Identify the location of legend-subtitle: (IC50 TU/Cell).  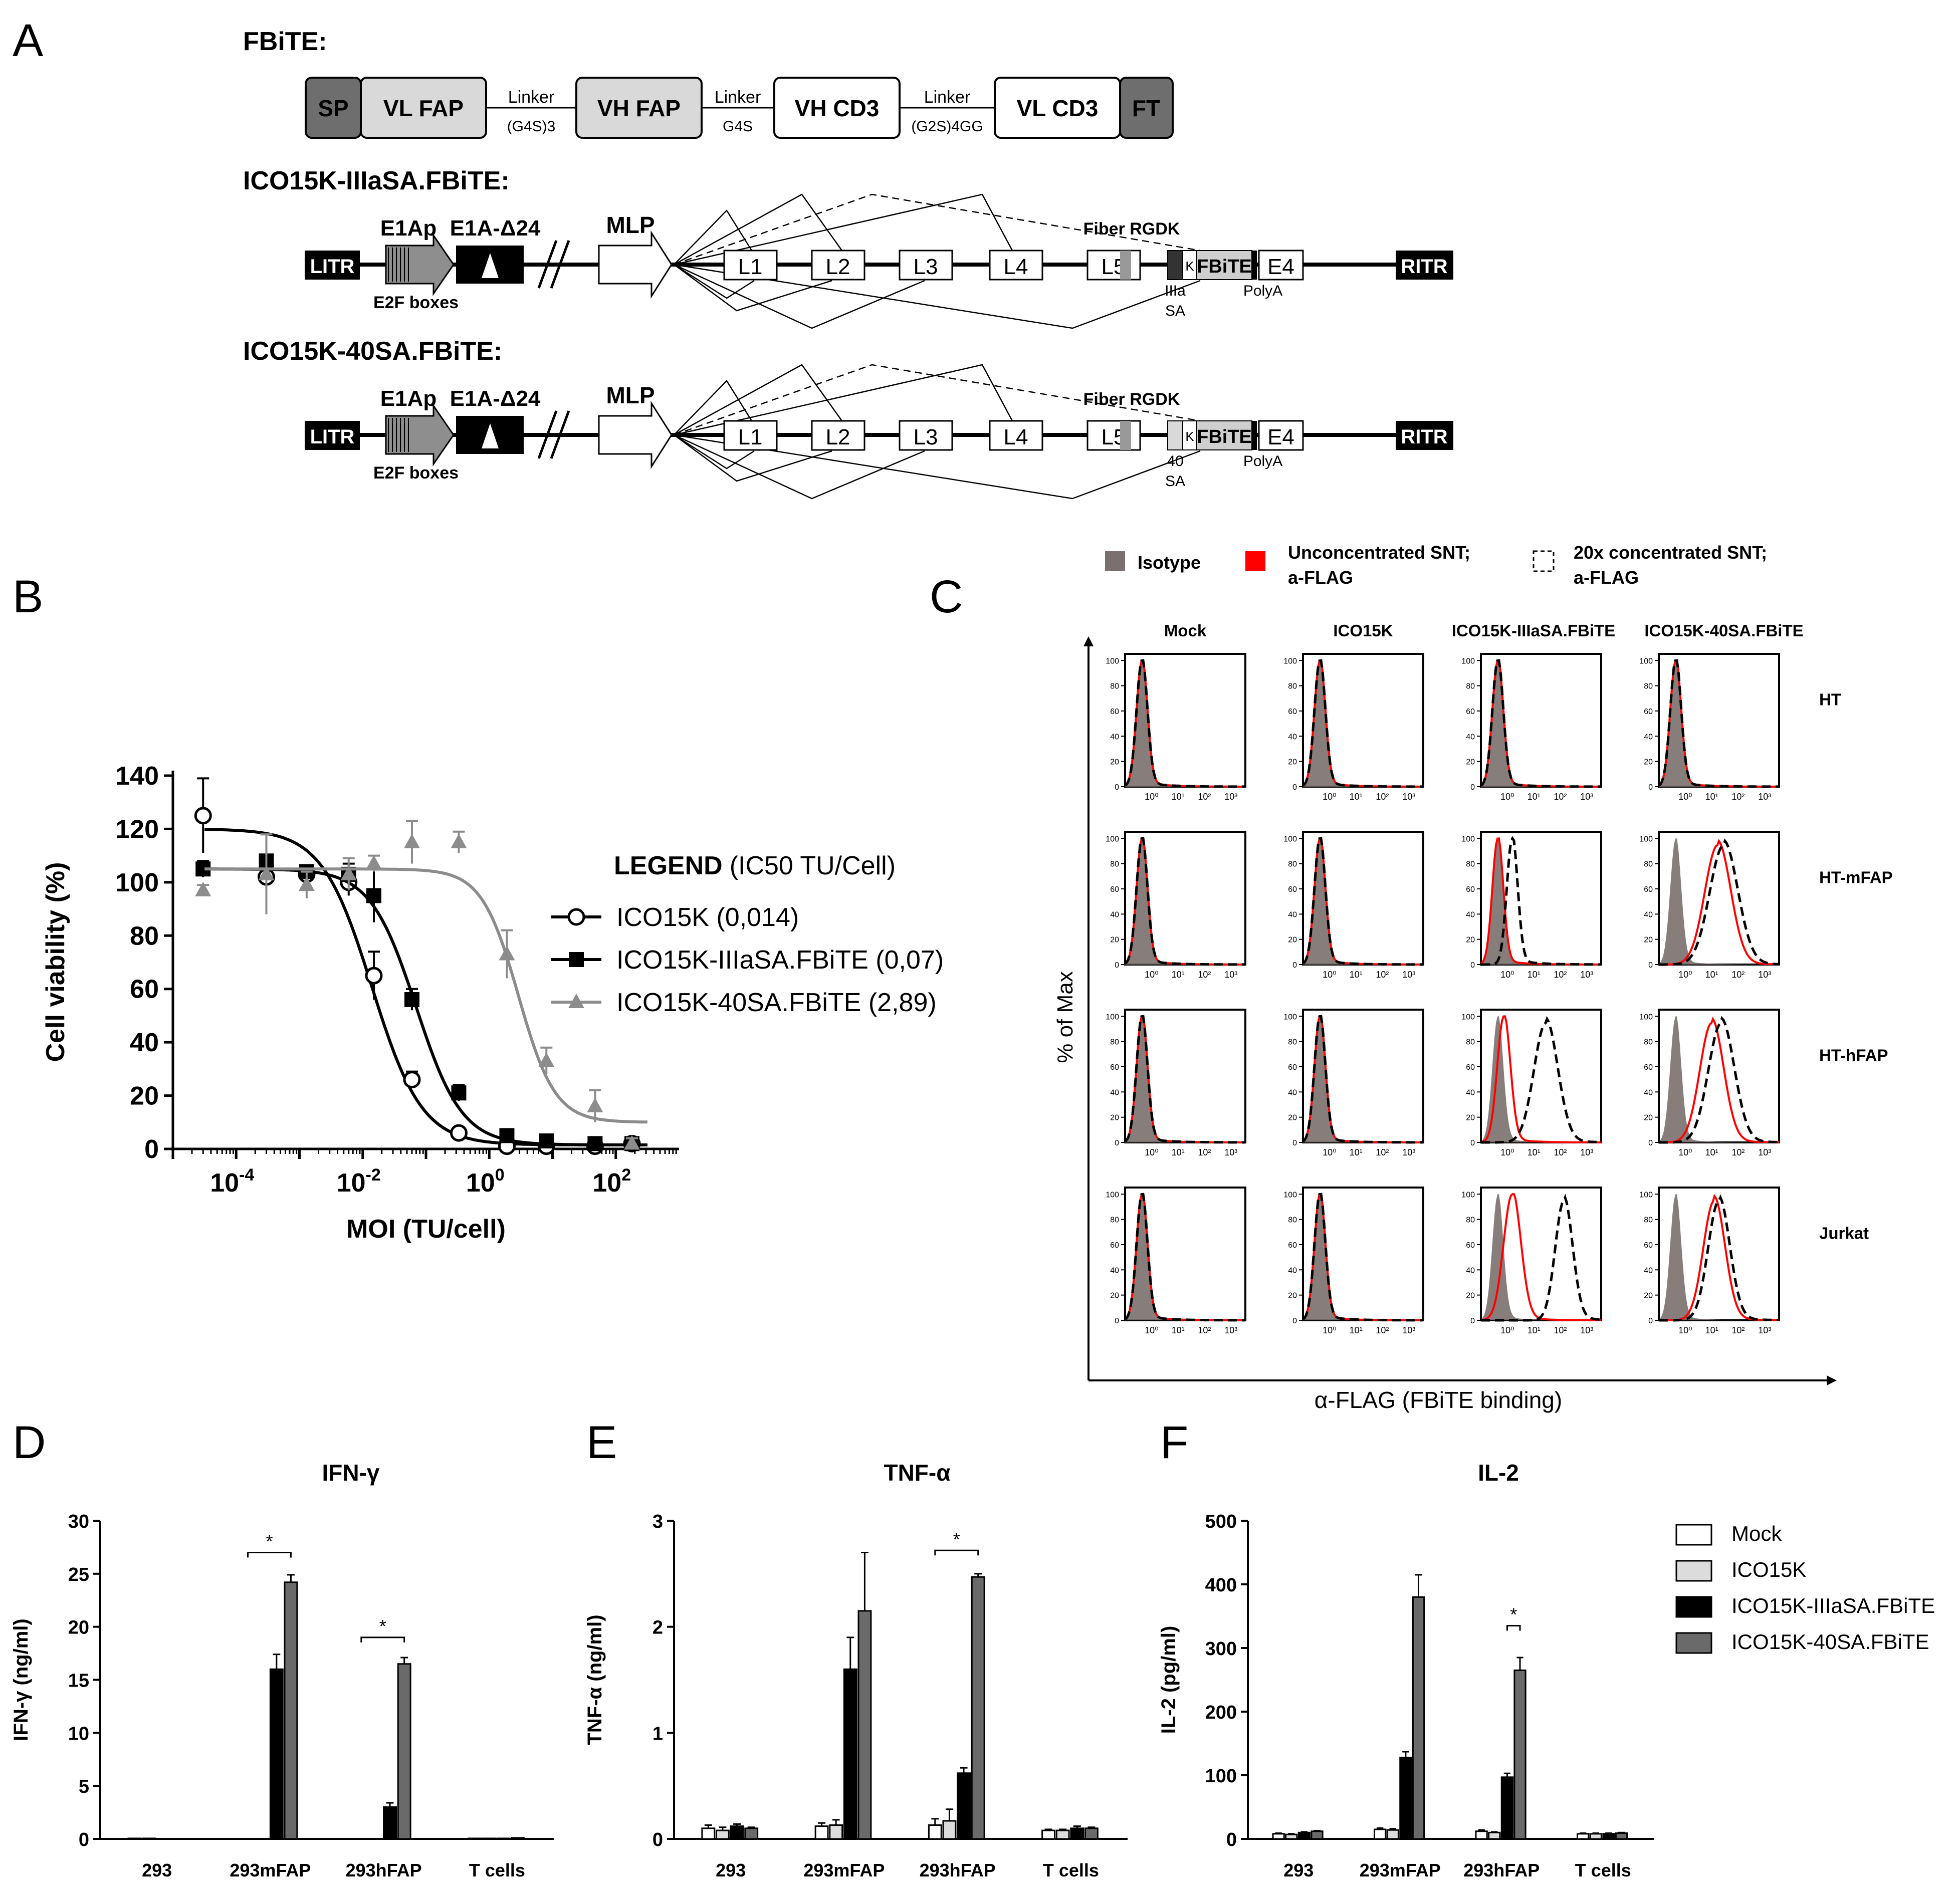
(813, 865).